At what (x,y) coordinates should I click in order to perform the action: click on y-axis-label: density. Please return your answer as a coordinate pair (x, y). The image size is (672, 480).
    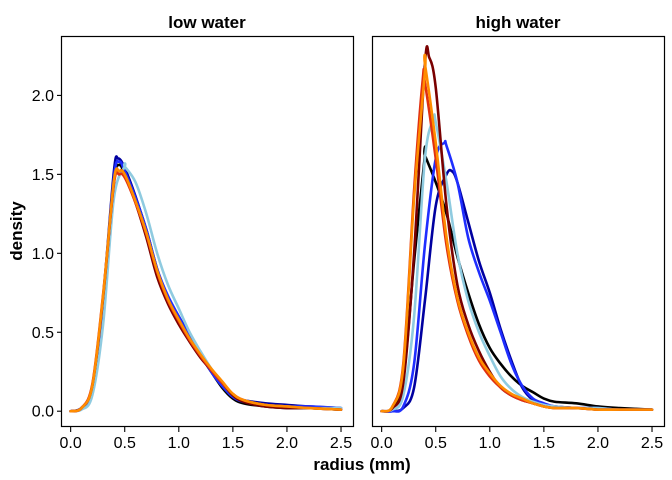
    Looking at the image, I should click on (16, 231).